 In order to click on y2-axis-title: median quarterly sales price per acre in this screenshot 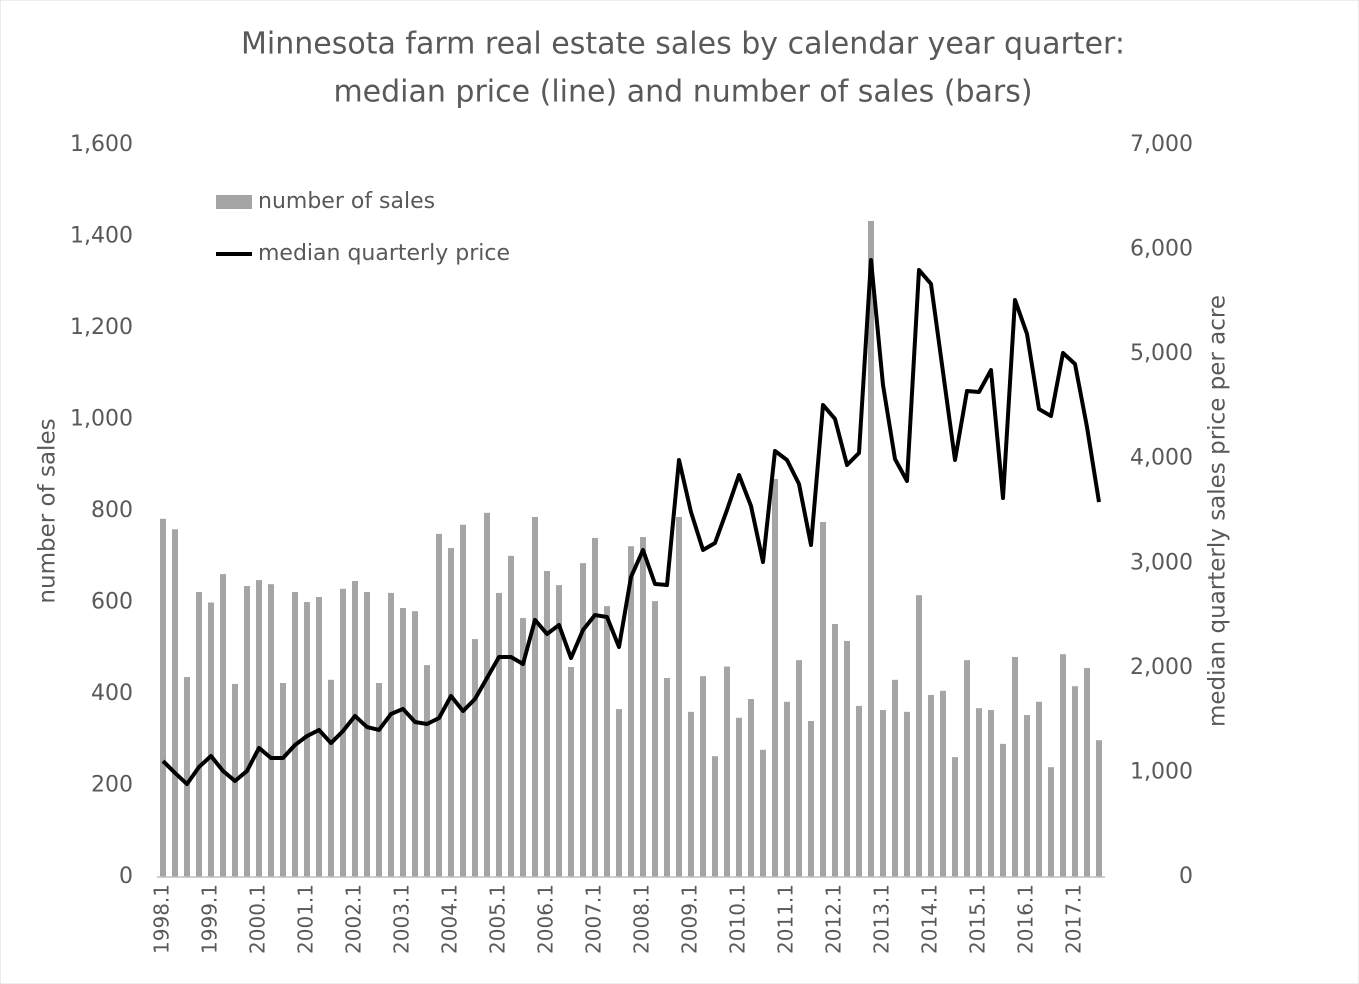, I will do `click(1218, 511)`.